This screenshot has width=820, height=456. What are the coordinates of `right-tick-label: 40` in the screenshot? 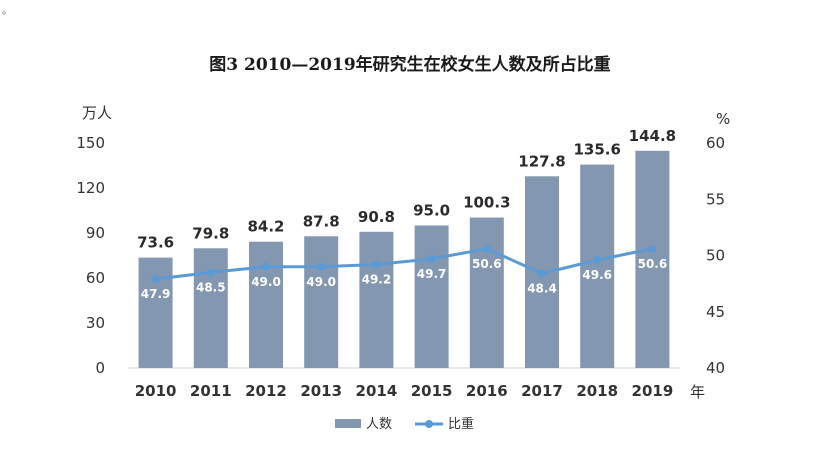 It's located at (715, 368).